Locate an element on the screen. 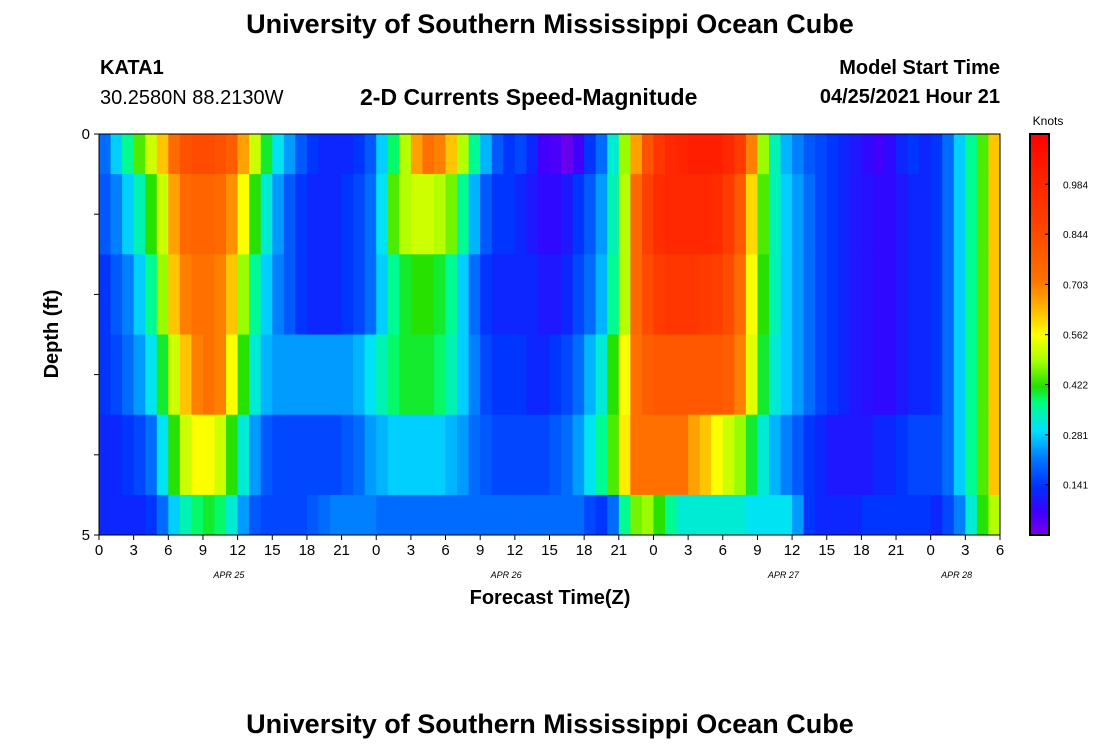 This screenshot has width=1100, height=750. colorbar-unit-label: Knots is located at coordinates (1048, 121).